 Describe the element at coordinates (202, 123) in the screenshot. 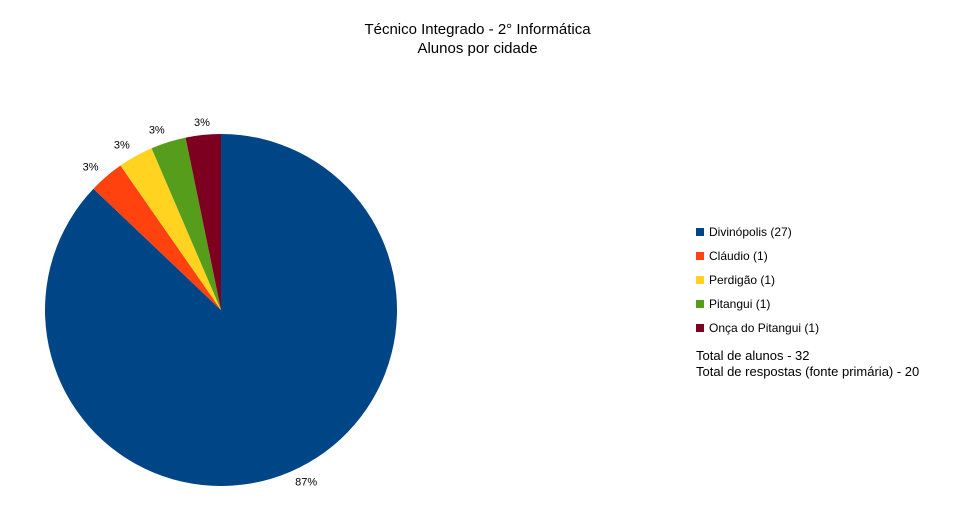

I see `pie-slice-label-4: 3%` at that location.